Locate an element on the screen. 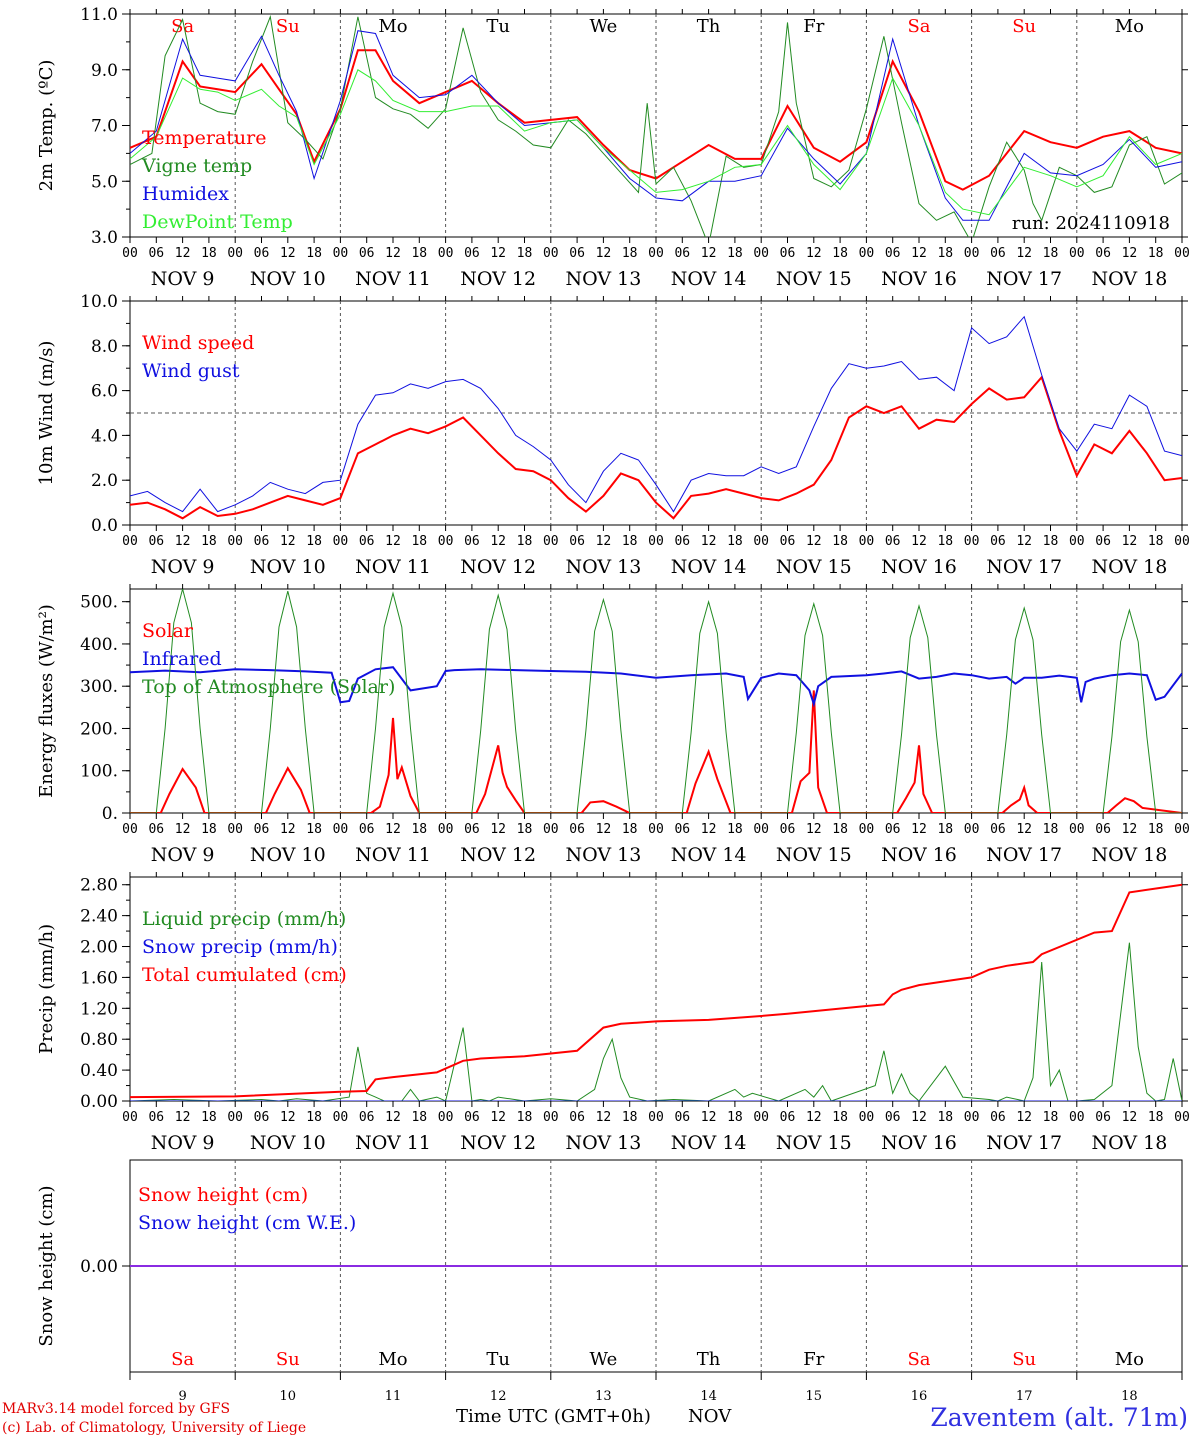  legend-entry: Snow height (cm) is located at coordinates (223, 1195).